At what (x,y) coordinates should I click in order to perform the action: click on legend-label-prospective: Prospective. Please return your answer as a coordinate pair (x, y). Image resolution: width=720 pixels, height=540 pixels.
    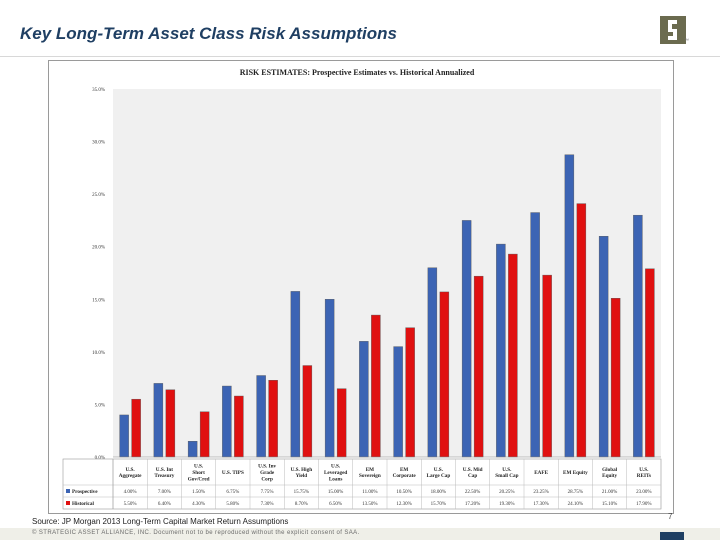
    Looking at the image, I should click on (85, 492).